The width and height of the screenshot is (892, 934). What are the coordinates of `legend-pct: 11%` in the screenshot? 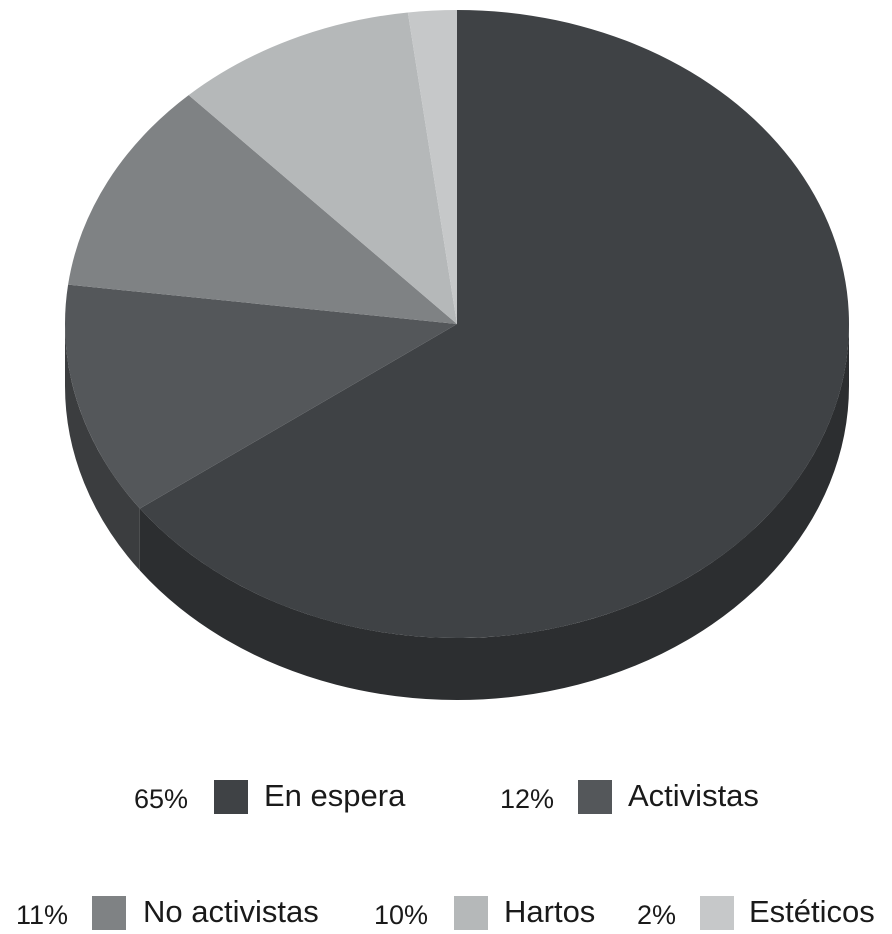 It's located at (42, 915).